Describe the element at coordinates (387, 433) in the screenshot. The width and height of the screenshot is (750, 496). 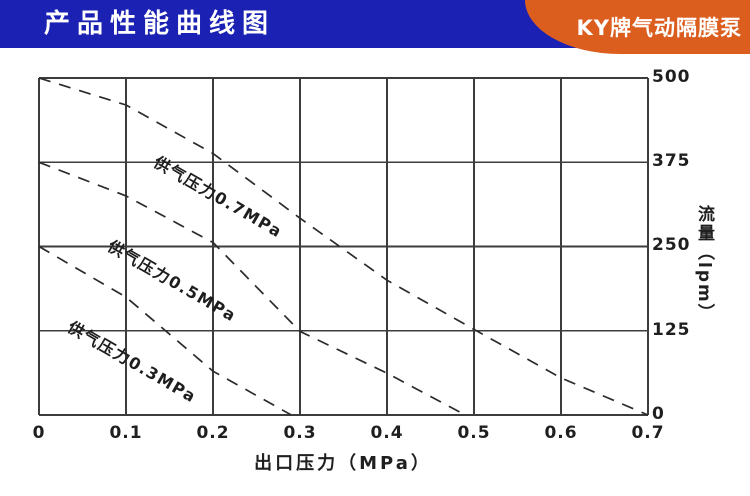
I see `x-tick-0-4: 0.4` at that location.